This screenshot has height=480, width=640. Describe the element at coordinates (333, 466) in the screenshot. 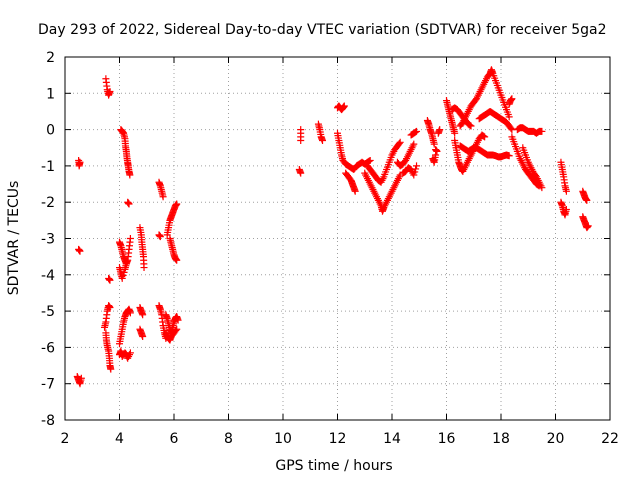

I see `x-axis-label: GPS time / hours` at that location.